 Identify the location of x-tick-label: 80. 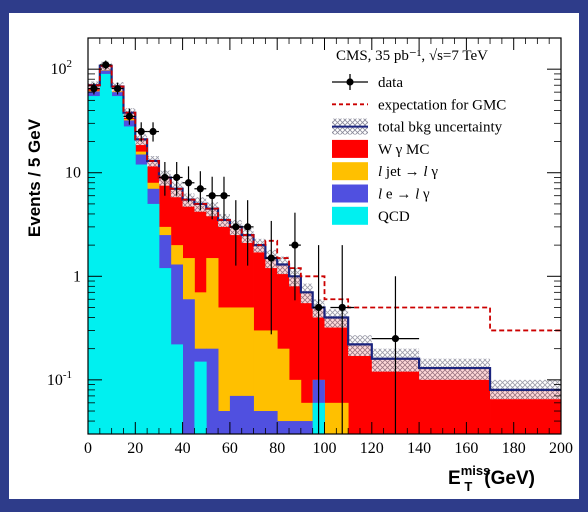
(277, 448).